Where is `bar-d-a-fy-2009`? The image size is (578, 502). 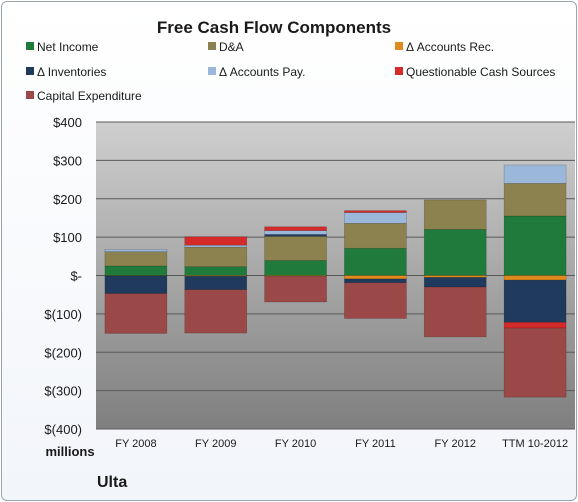
bar-d-a-fy-2009 is located at coordinates (216, 256).